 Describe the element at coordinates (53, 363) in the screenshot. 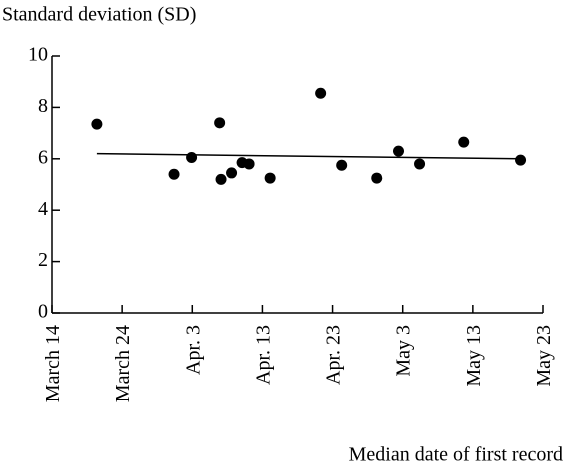

I see `x-tick-label: March 14` at that location.